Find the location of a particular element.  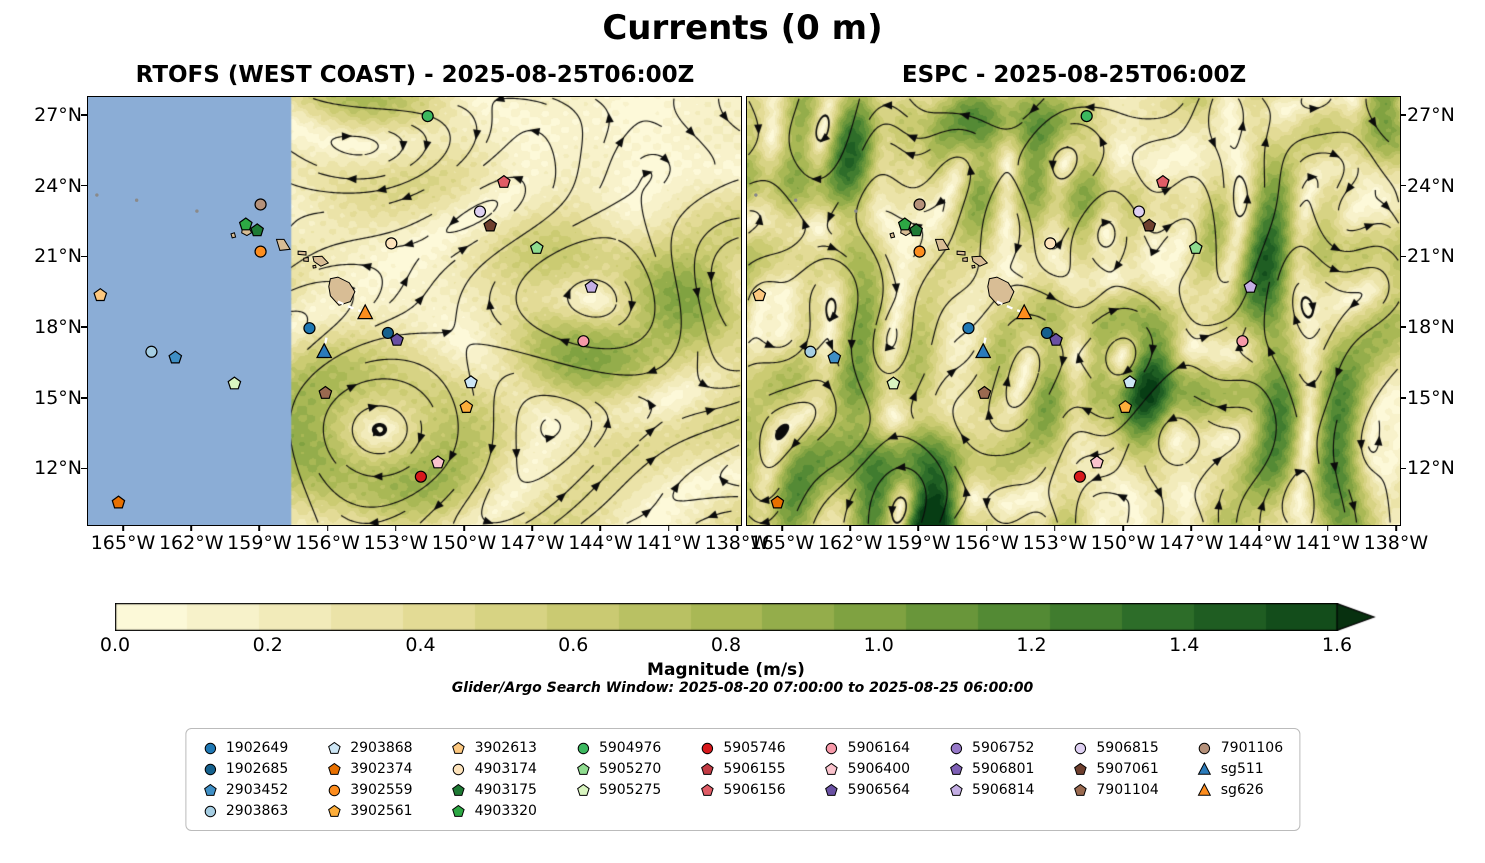

legend-label: sg511 is located at coordinates (1242, 769).